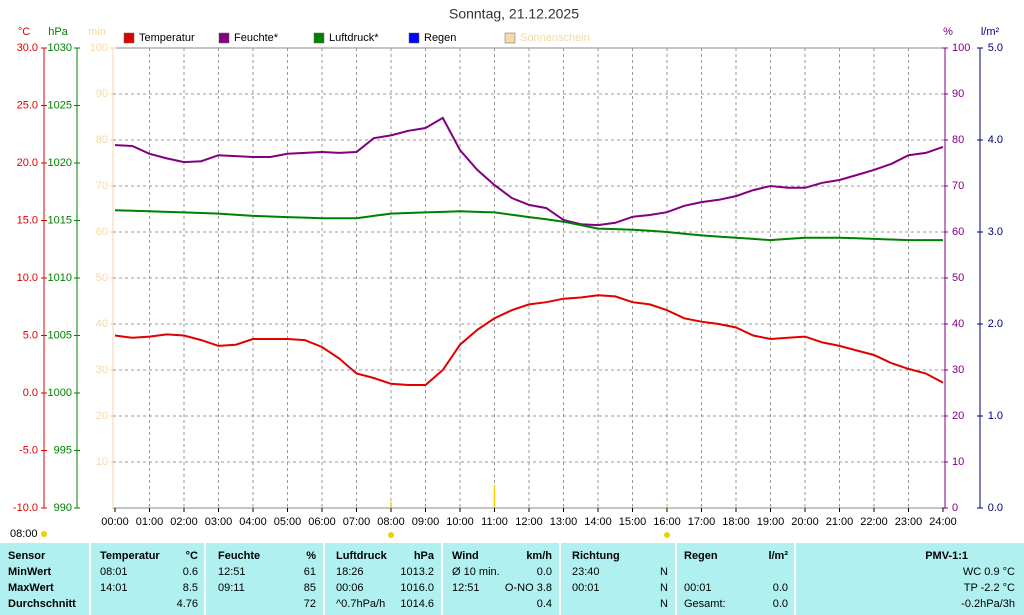 The image size is (1024, 615). What do you see at coordinates (958, 278) in the screenshot?
I see `y-tick-label: 50` at bounding box center [958, 278].